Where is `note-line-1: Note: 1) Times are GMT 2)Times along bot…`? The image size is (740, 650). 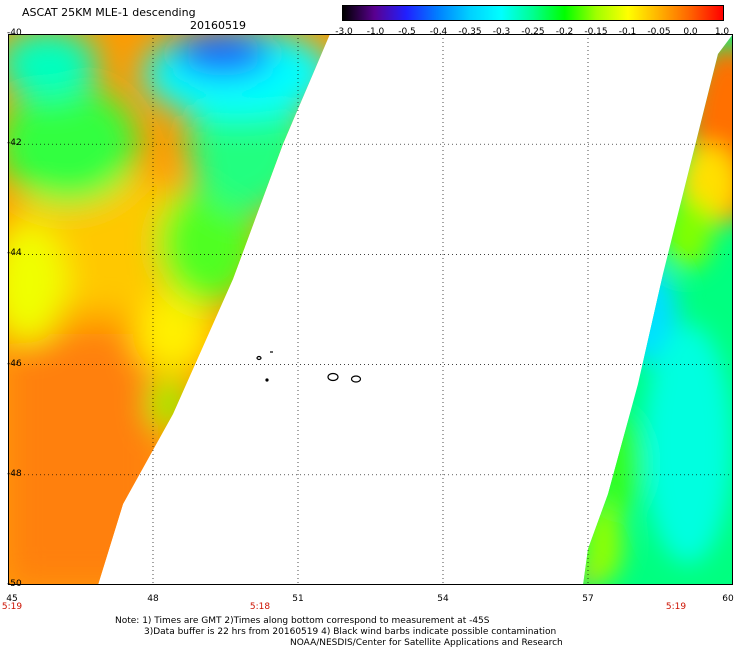 note-line-1: Note: 1) Times are GMT 2)Times along bot… is located at coordinates (302, 621).